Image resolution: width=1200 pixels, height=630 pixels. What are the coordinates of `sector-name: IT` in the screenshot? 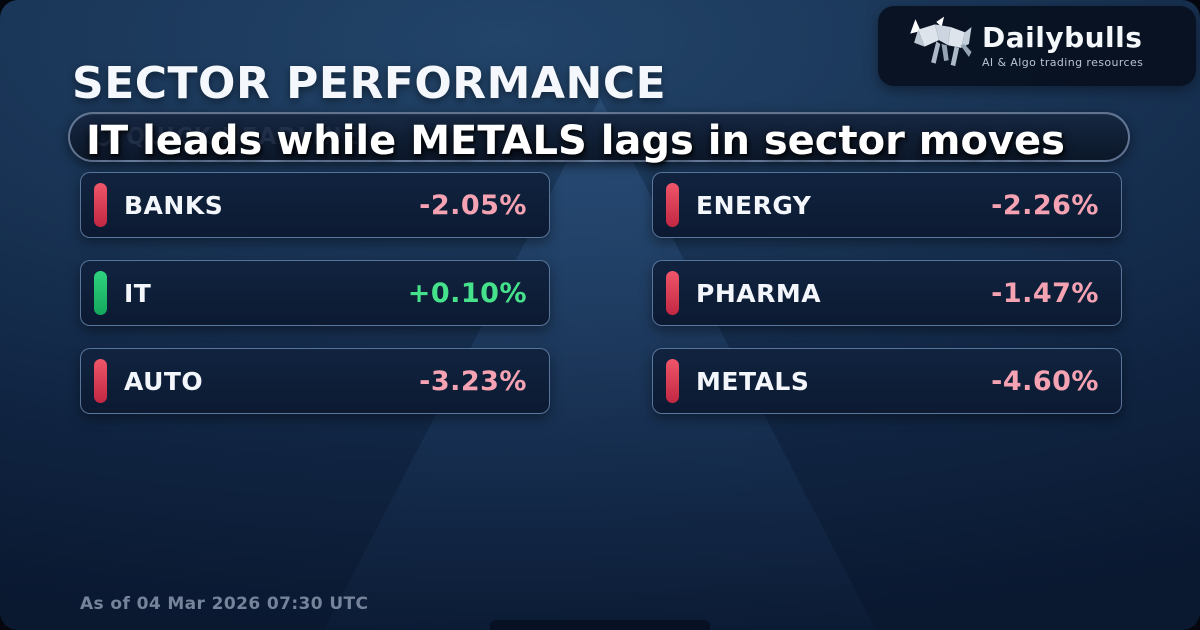 It's located at (138, 293).